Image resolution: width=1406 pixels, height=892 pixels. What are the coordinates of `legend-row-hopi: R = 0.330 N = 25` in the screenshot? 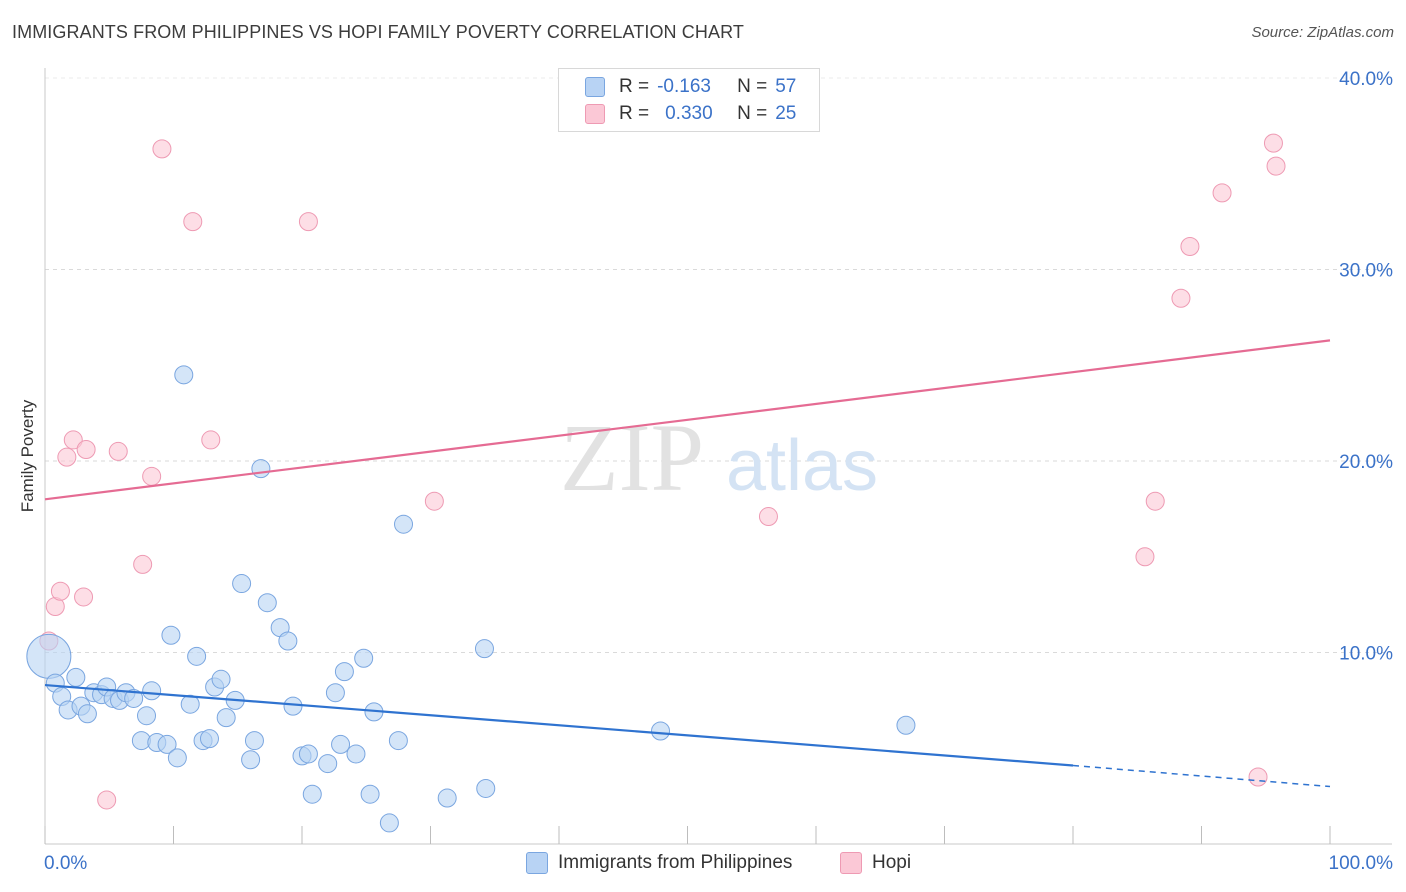 It's located at (707, 114).